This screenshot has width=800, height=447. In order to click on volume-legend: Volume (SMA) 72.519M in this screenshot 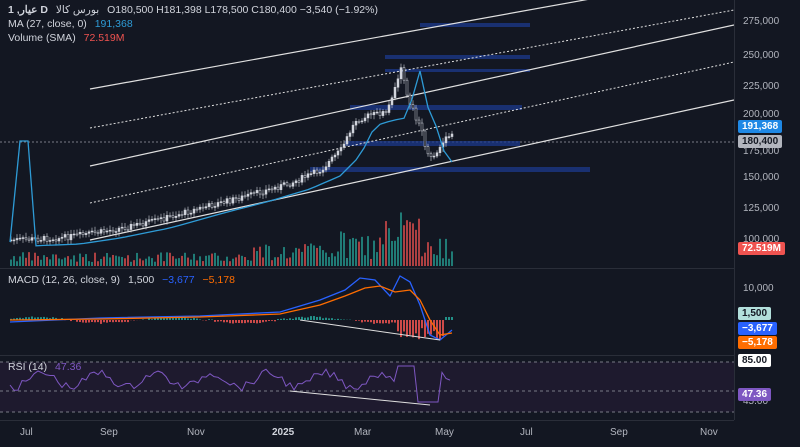, I will do `click(68, 38)`.